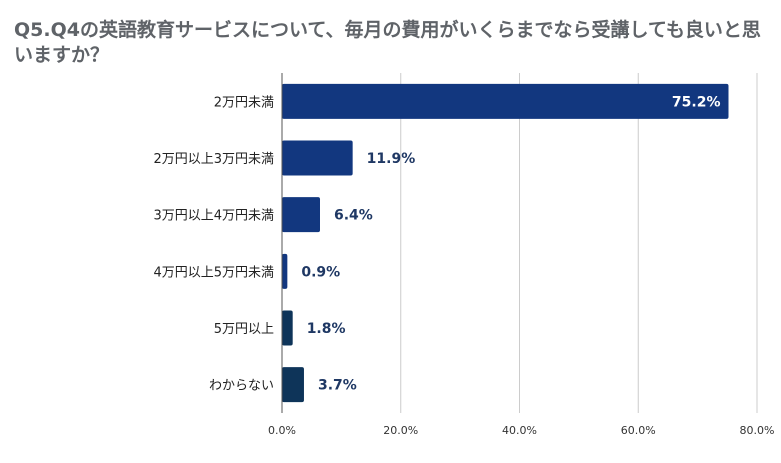  What do you see at coordinates (213, 159) in the screenshot?
I see `category-label: 2万円以上3万円未満` at bounding box center [213, 159].